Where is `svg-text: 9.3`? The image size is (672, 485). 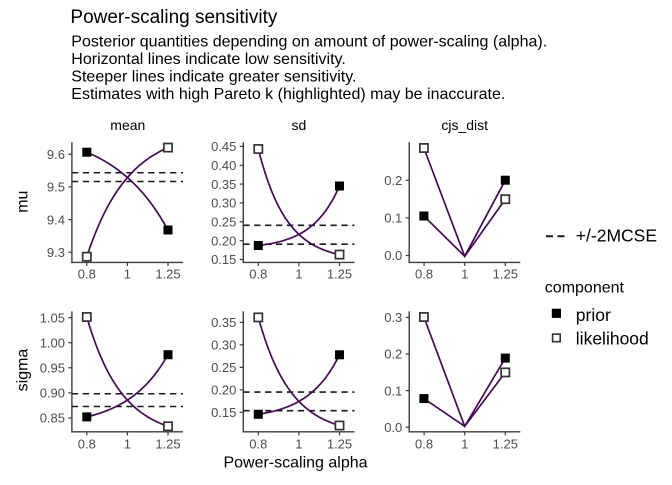
svg-text: 9.3 is located at coordinates (56, 252).